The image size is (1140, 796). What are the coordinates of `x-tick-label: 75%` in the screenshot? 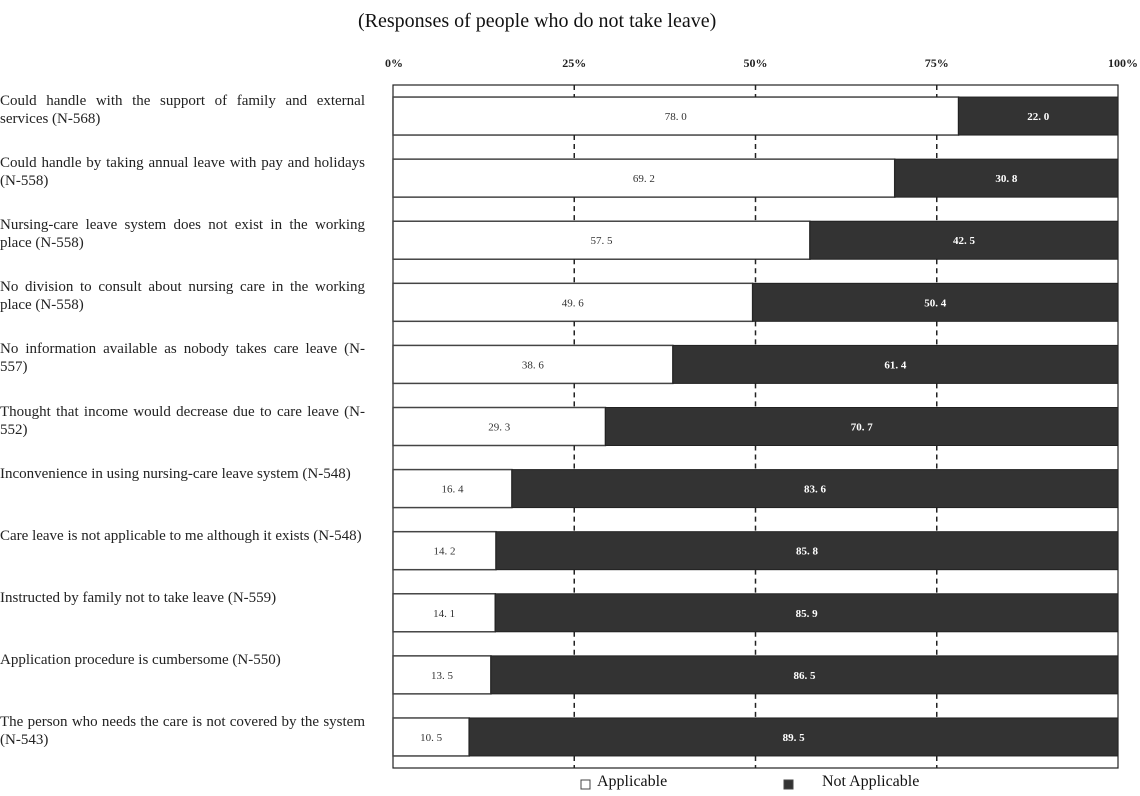 It's located at (937, 63).